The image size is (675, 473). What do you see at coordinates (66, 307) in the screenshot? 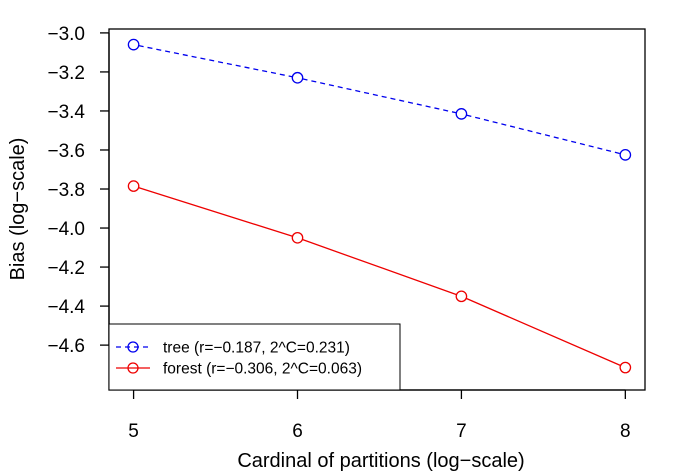
I see `y-tick-label: −4.4` at bounding box center [66, 307].